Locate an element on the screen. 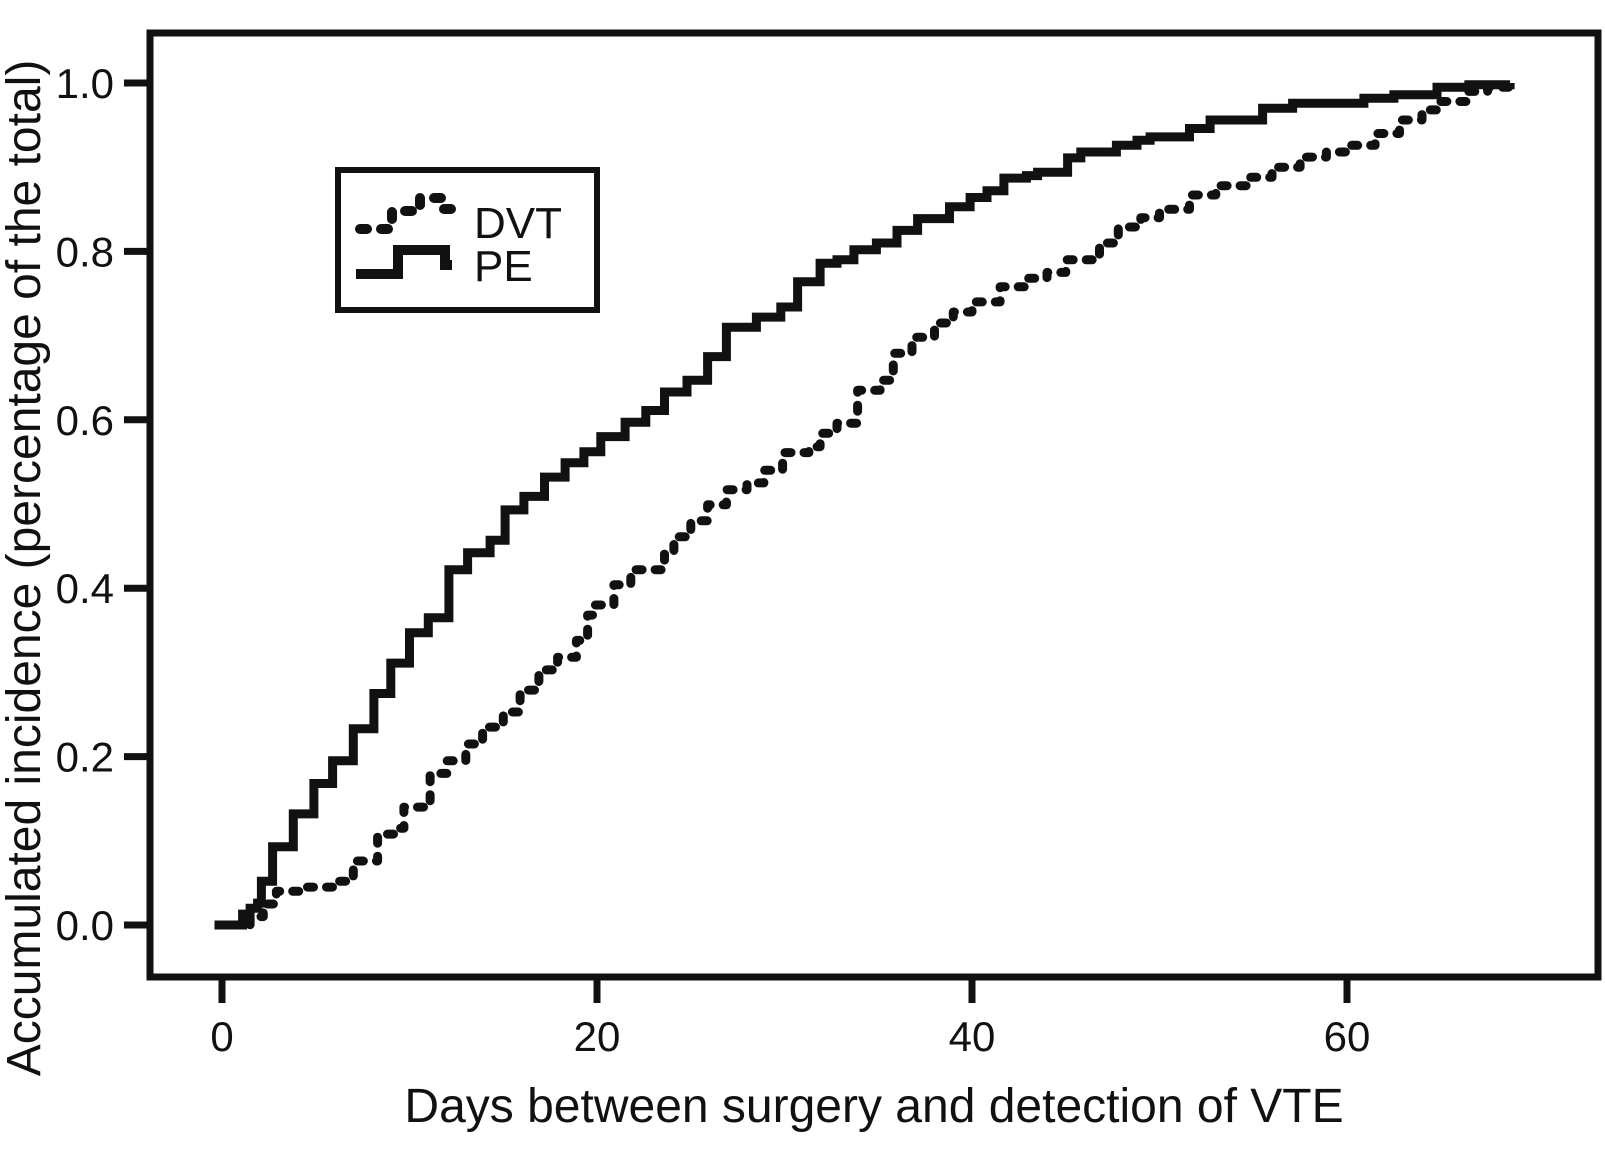 The image size is (1605, 1150). legend-dvt-label: DVT is located at coordinates (518, 223).